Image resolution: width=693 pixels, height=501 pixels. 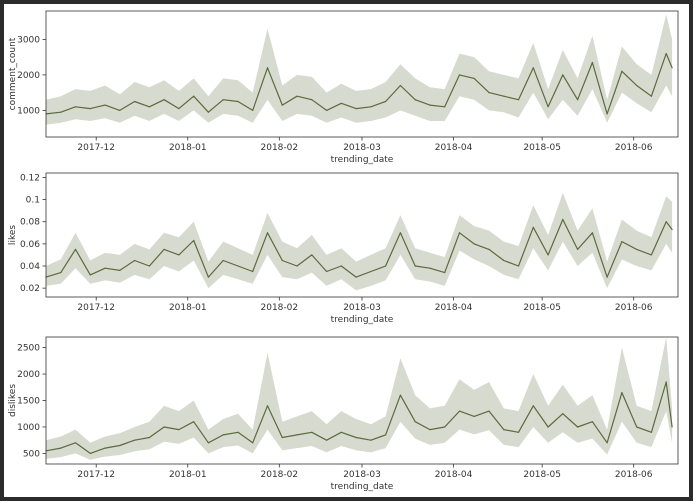 What do you see at coordinates (454, 308) in the screenshot?
I see `x-tick-label: 2018-04` at bounding box center [454, 308].